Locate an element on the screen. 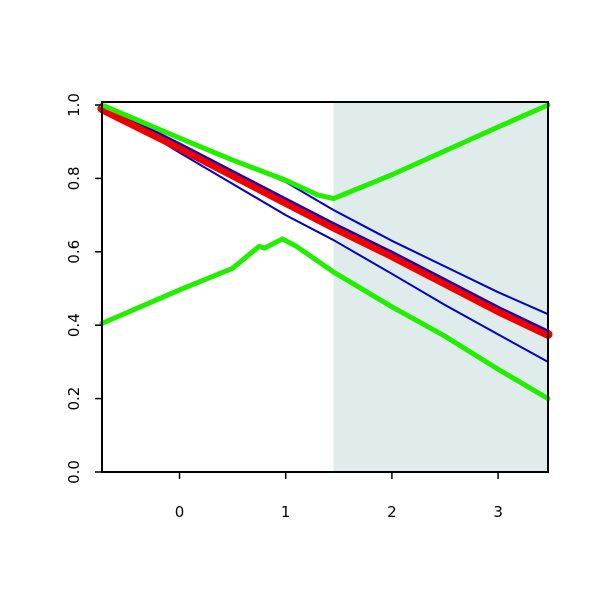 This screenshot has height=604, width=600. y-tick-label: 0.6 is located at coordinates (74, 252).